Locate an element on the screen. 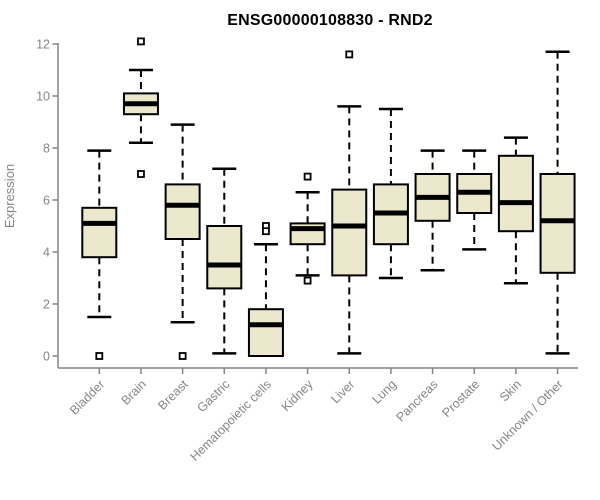  x-category-label: Breast is located at coordinates (173, 395).